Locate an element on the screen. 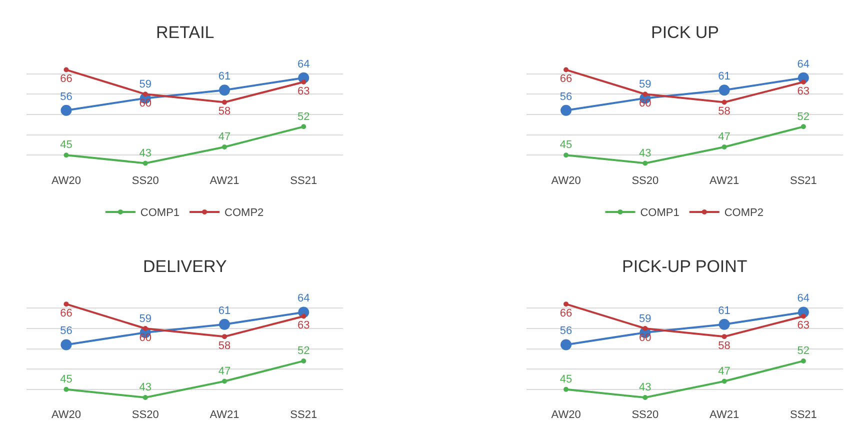 The width and height of the screenshot is (853, 446). chart-title: DELIVERY is located at coordinates (185, 266).